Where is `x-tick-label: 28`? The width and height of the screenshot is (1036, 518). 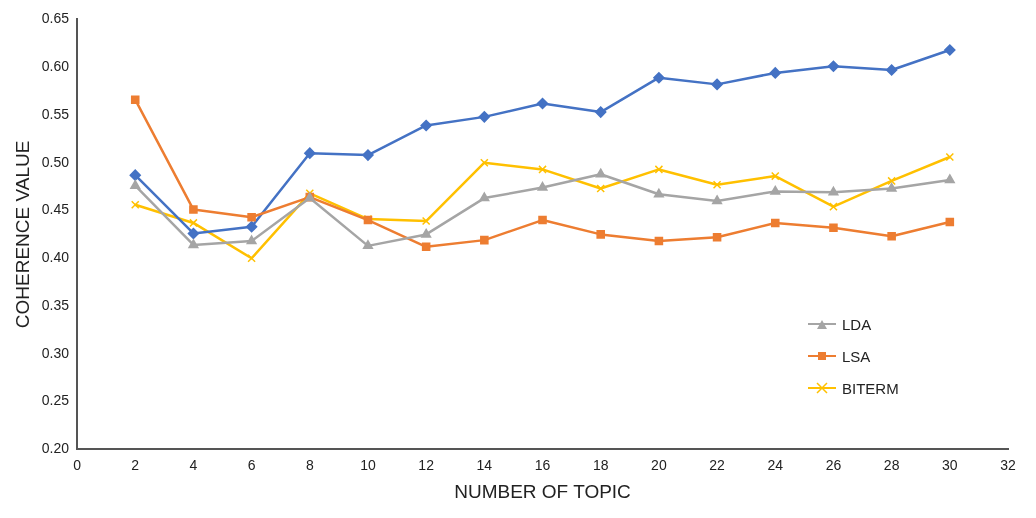
x-tick-label: 28 is located at coordinates (891, 464).